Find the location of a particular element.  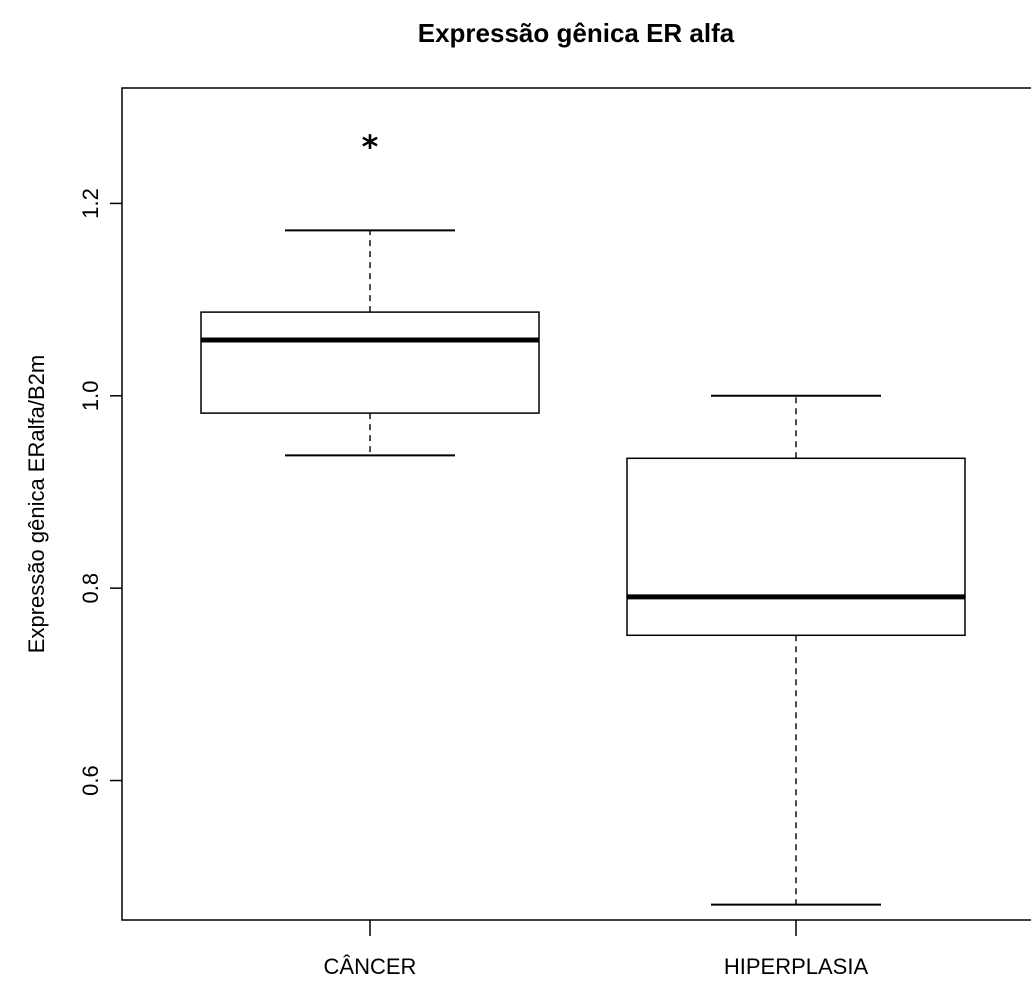

outlier-point: * is located at coordinates (370, 147).